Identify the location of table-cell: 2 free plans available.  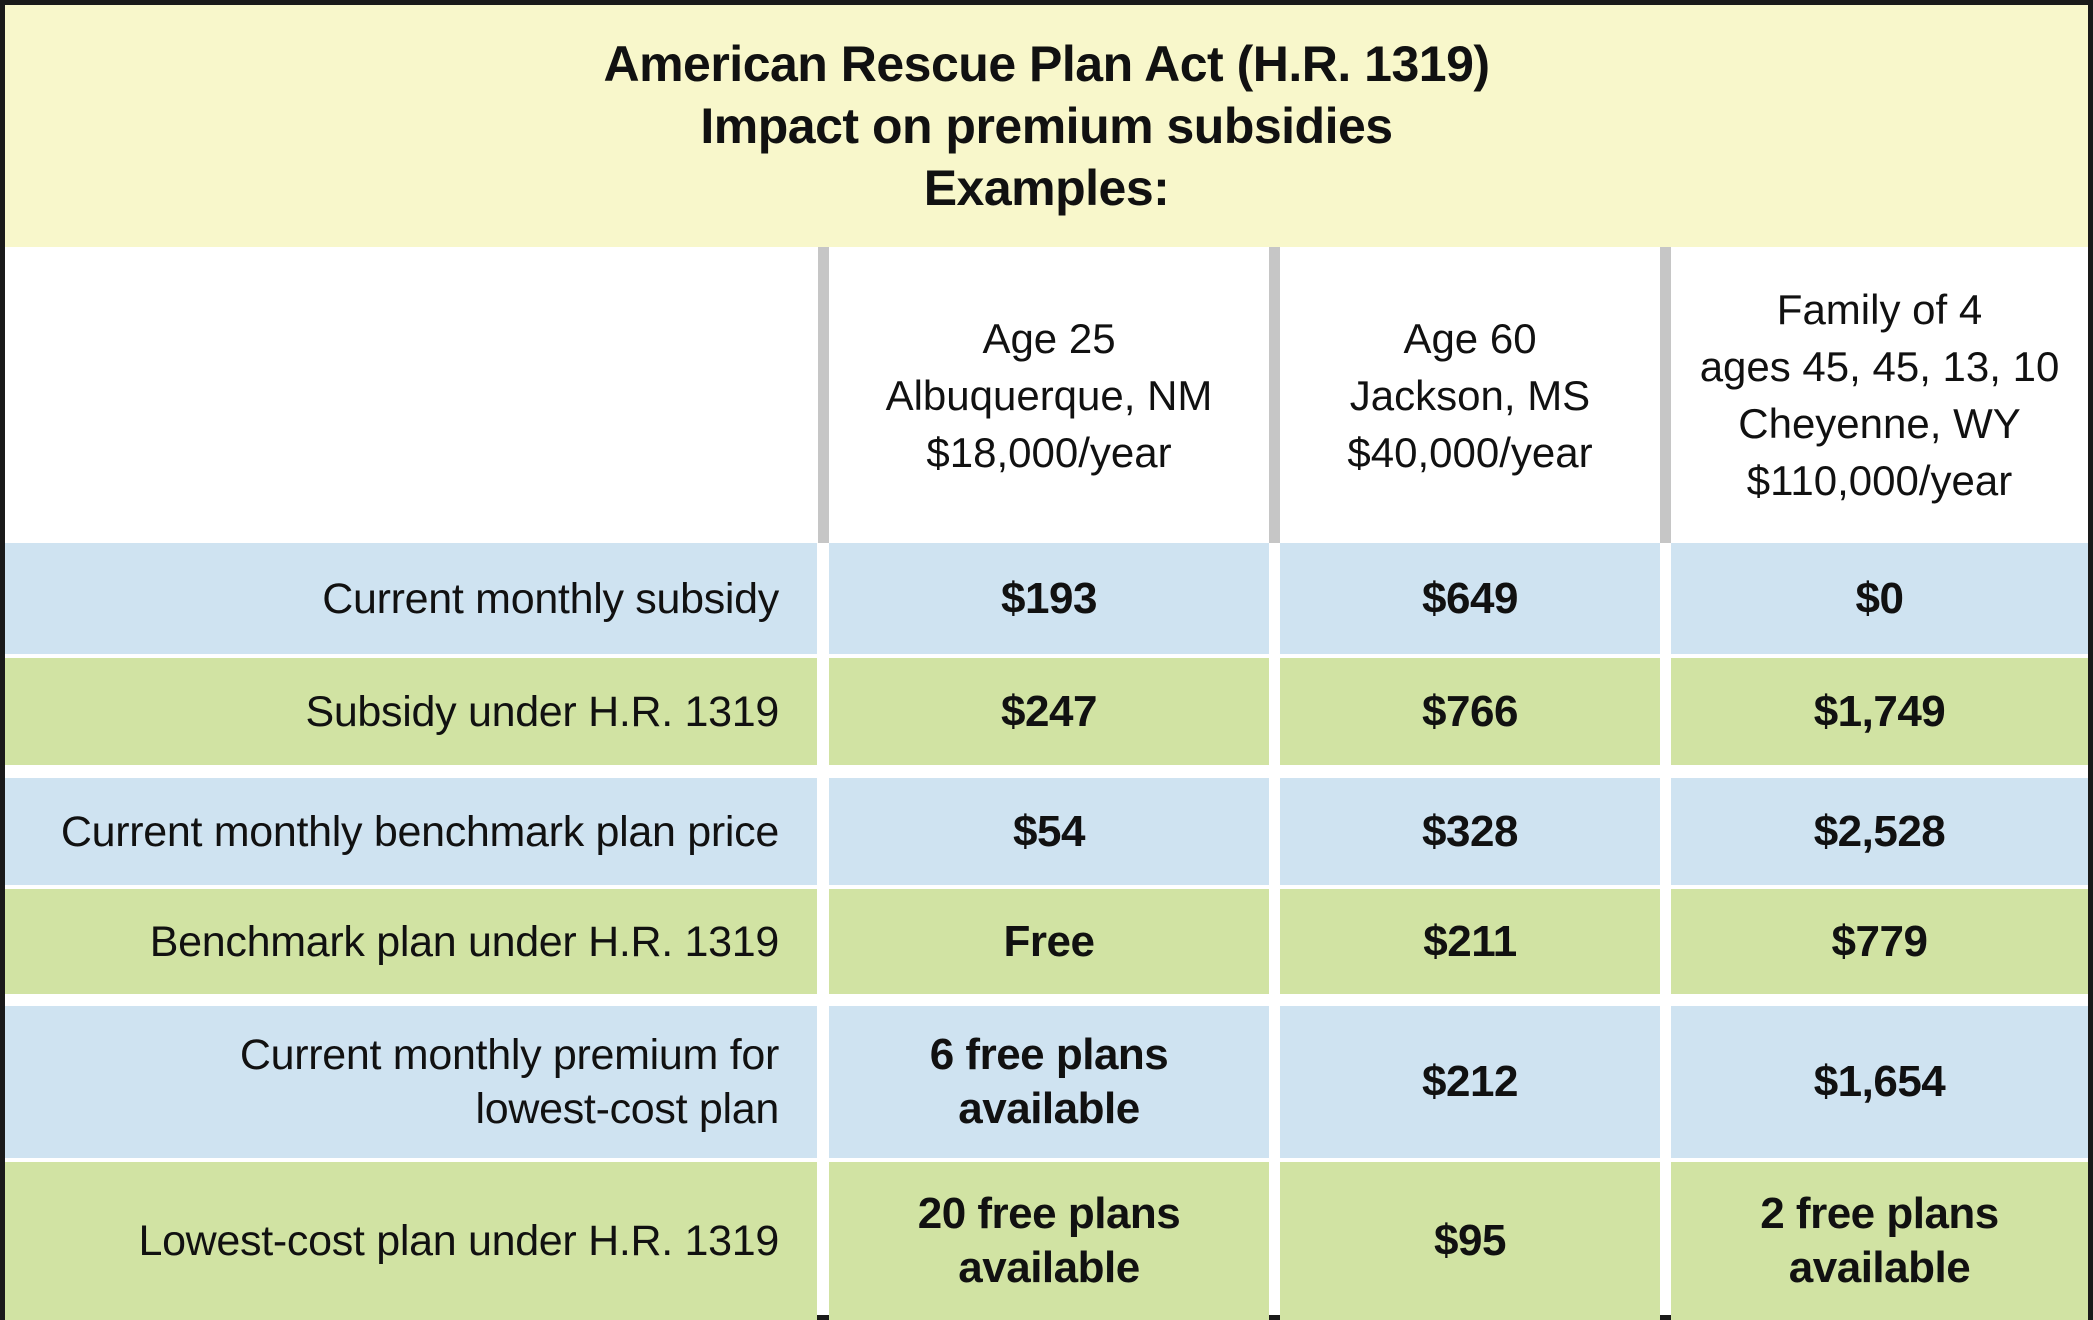
(1879, 1241).